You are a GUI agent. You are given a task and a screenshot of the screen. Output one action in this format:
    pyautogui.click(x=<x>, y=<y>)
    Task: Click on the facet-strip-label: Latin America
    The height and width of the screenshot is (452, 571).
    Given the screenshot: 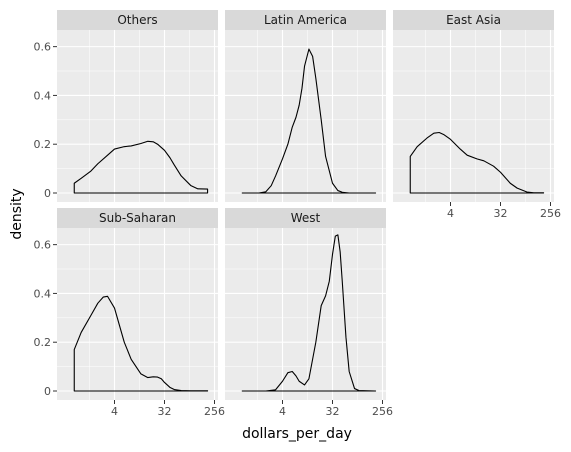 What is the action you would take?
    pyautogui.click(x=305, y=20)
    